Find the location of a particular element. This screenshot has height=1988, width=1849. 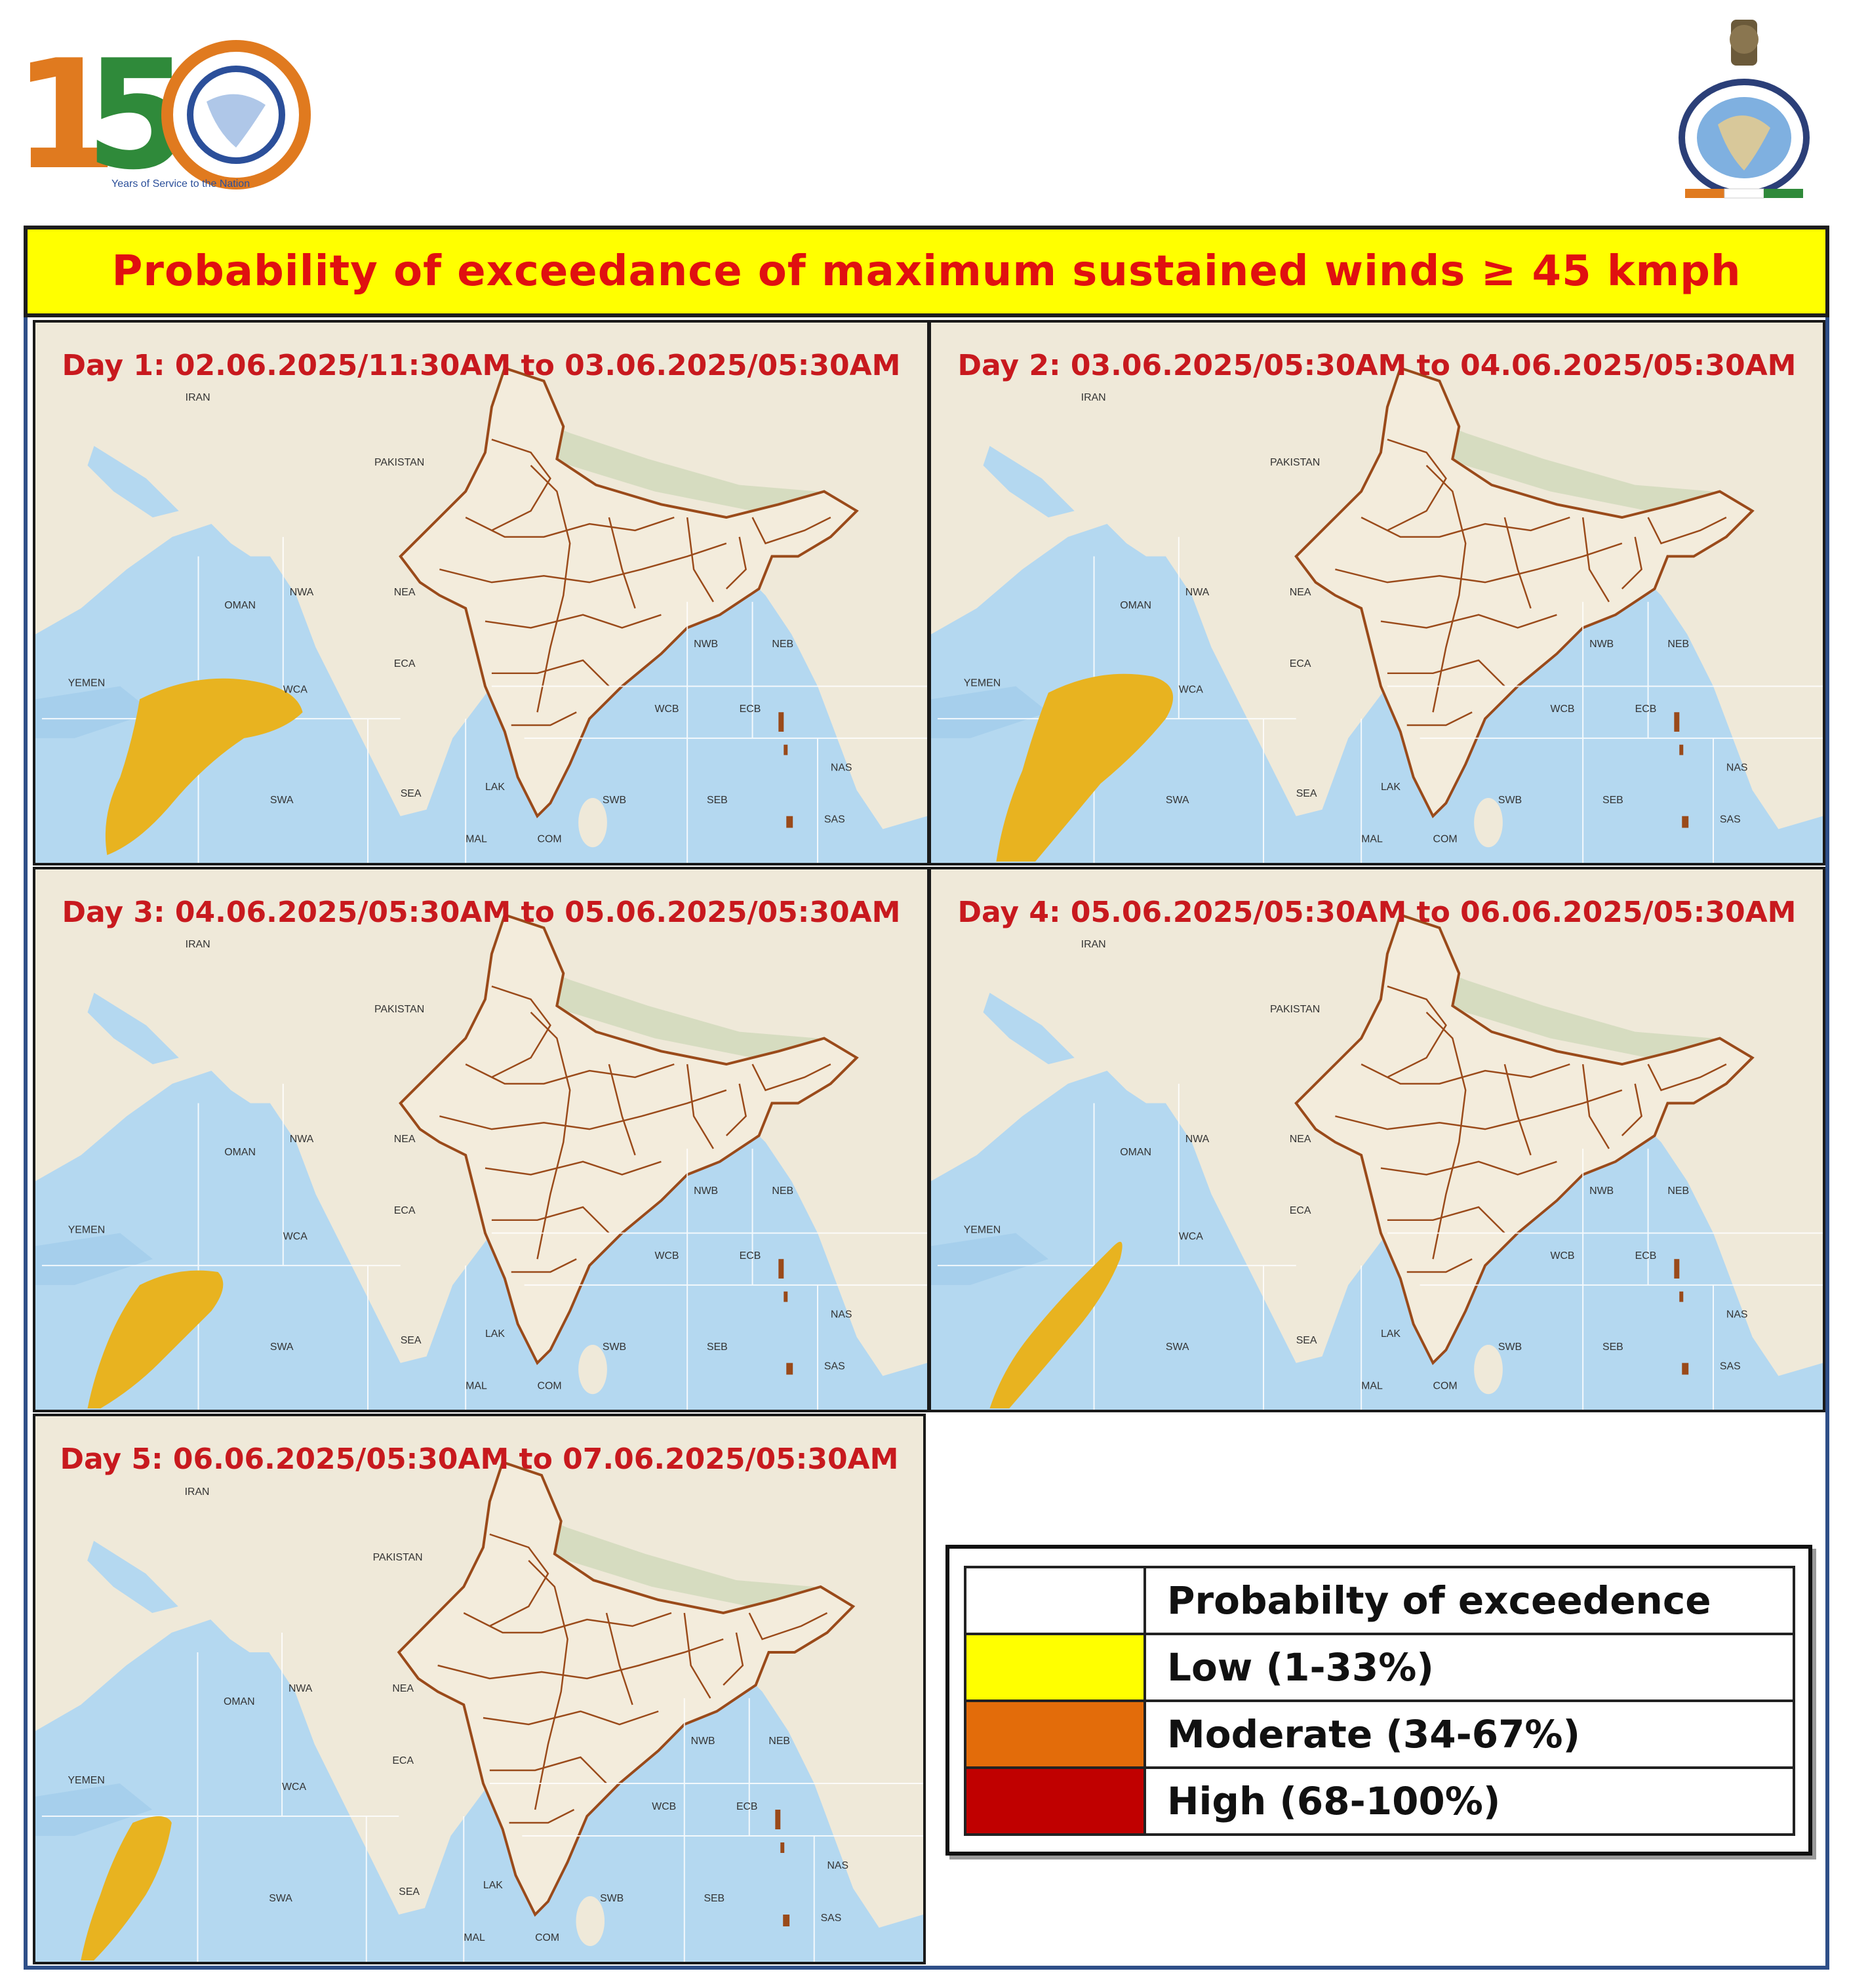

logo-tagline: Years of Service to the Nation is located at coordinates (180, 183).